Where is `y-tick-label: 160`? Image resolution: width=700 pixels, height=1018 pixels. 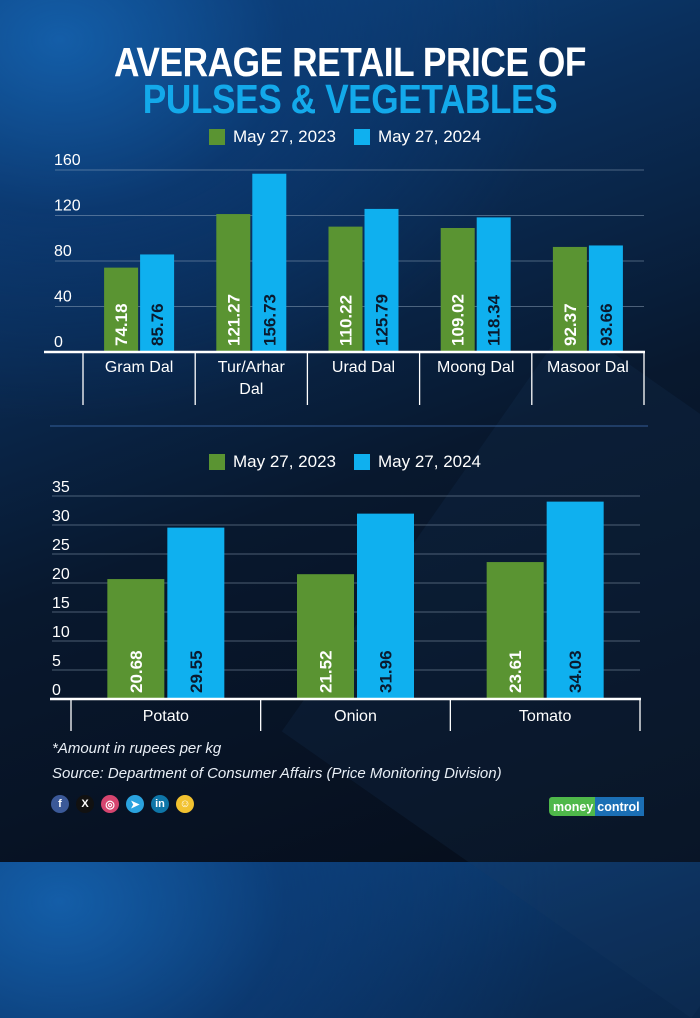 y-tick-label: 160 is located at coordinates (67, 160).